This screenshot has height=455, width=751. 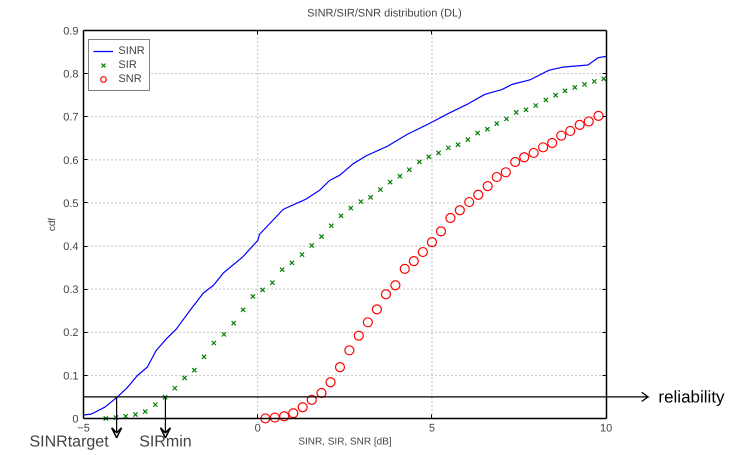 What do you see at coordinates (257, 428) in the screenshot?
I see `x-tick-label: 0` at bounding box center [257, 428].